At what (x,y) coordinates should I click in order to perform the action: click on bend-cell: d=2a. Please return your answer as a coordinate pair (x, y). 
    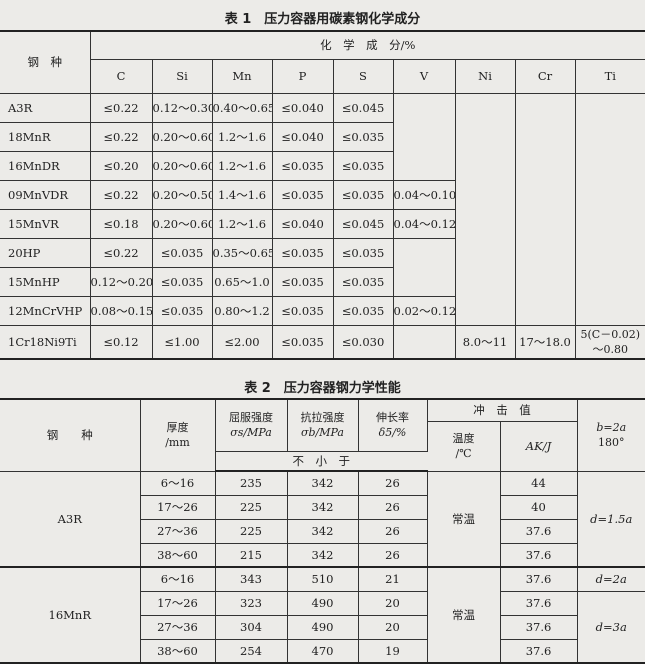
    Looking at the image, I should click on (610, 579).